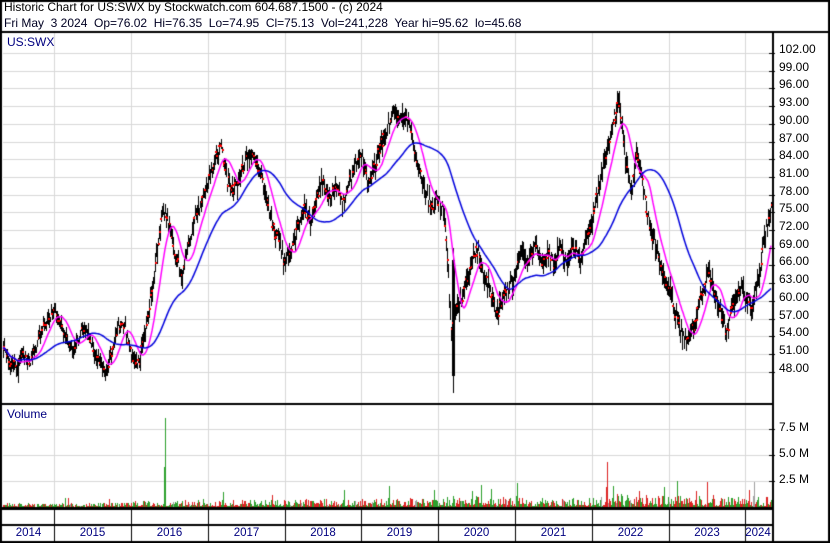 The height and width of the screenshot is (543, 830). Describe the element at coordinates (794, 190) in the screenshot. I see `price-axis-label: 78.00` at that location.